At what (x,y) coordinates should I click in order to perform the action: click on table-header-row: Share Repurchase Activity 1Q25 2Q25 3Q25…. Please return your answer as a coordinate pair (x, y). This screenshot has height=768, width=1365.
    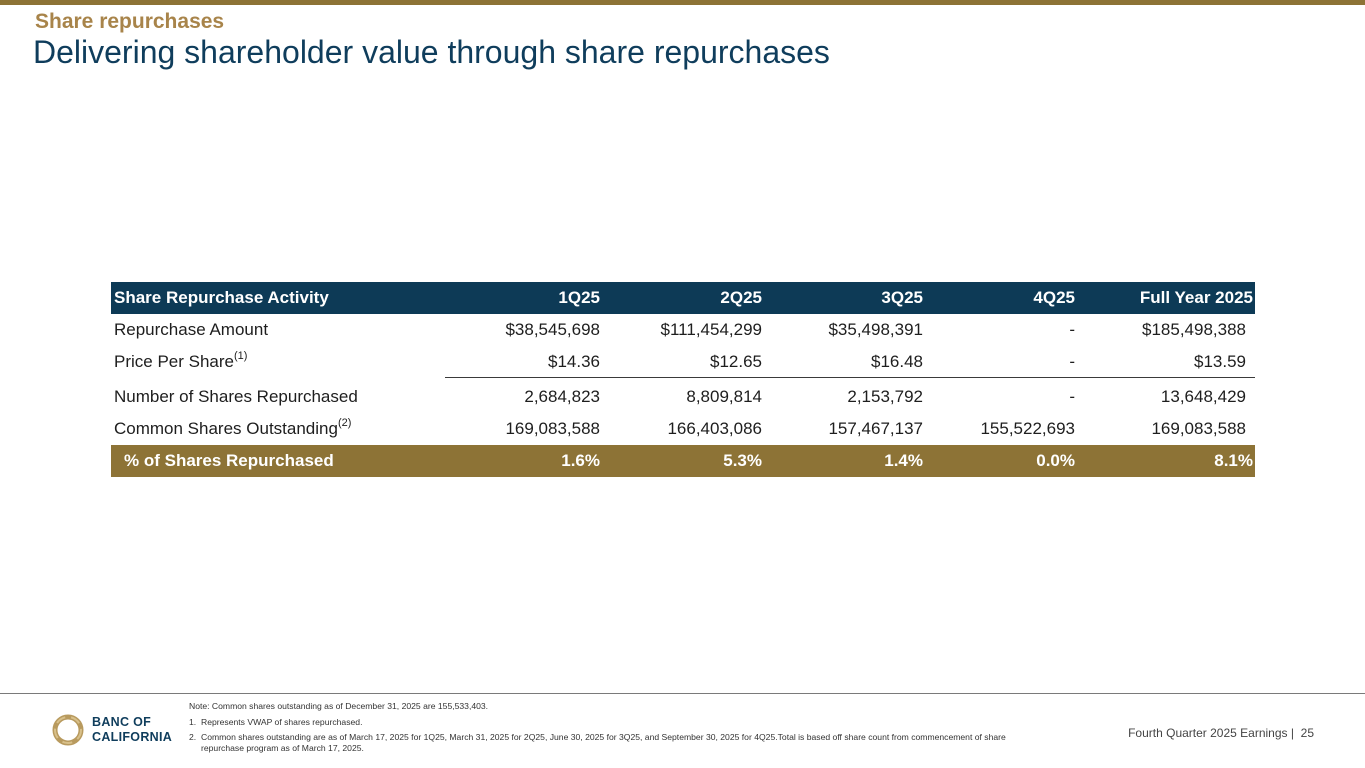
    Looking at the image, I should click on (683, 298).